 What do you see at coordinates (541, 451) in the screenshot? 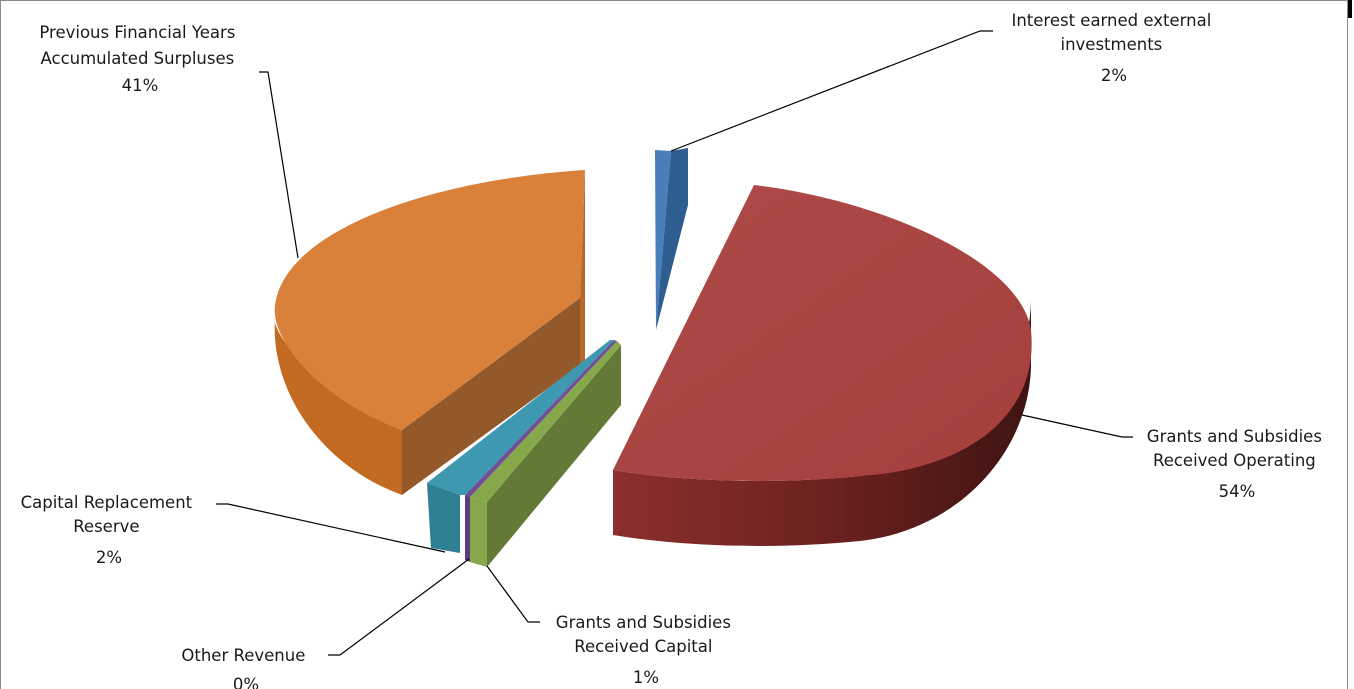
I see `slice-other-revenue` at bounding box center [541, 451].